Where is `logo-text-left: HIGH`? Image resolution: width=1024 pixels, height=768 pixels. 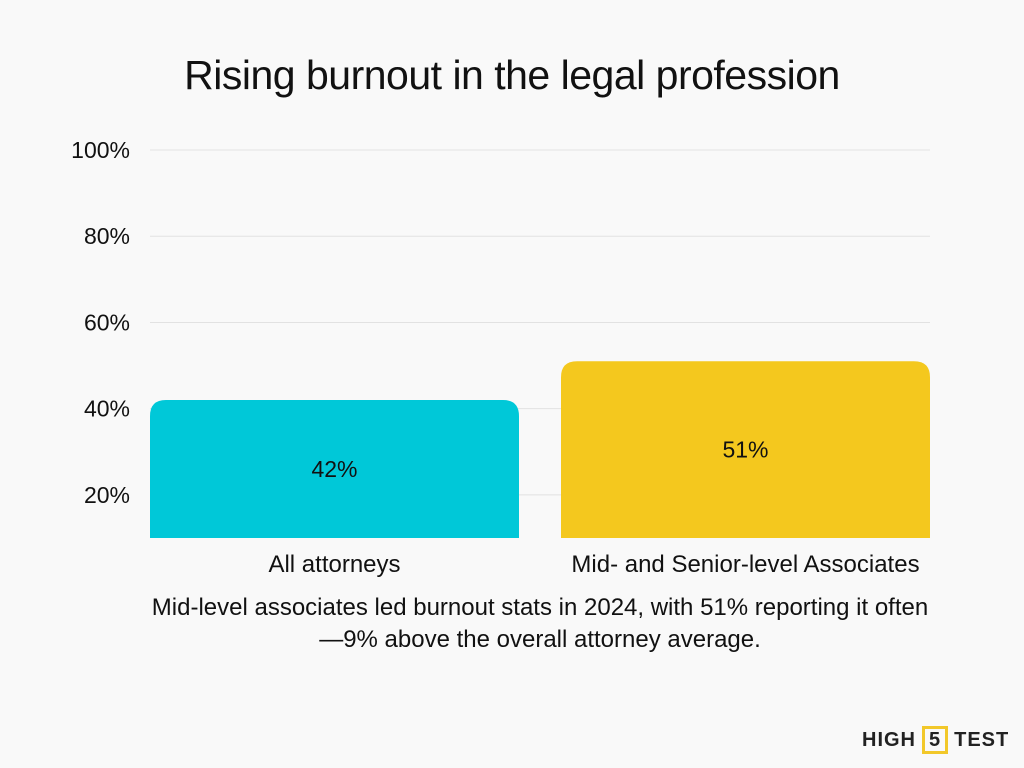 logo-text-left: HIGH is located at coordinates (889, 739).